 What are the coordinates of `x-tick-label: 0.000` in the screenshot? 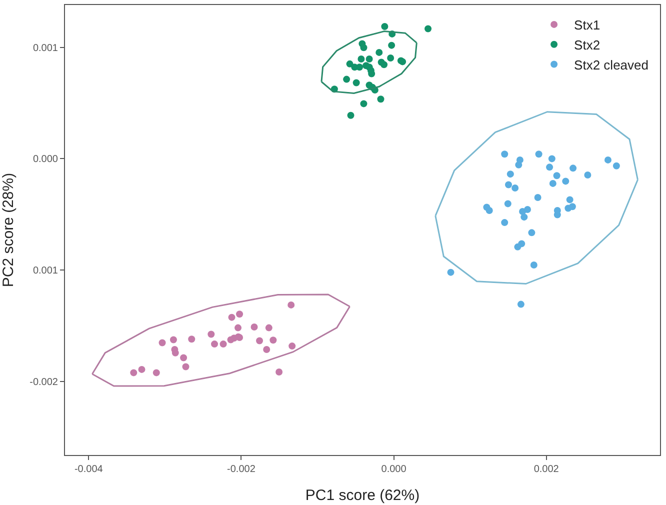 It's located at (394, 469).